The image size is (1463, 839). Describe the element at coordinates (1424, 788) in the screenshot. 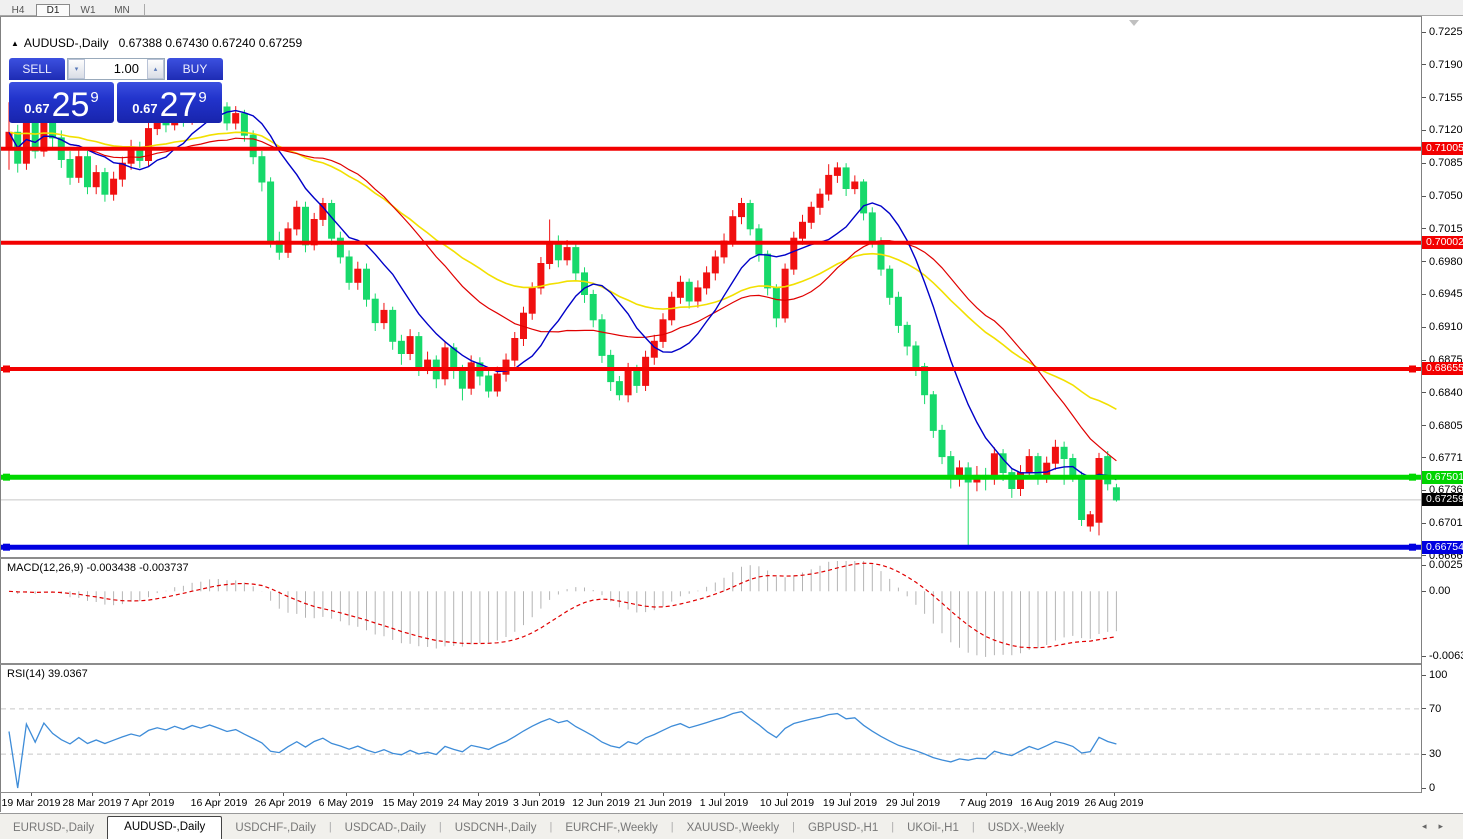

I see `rsi-tick` at that location.